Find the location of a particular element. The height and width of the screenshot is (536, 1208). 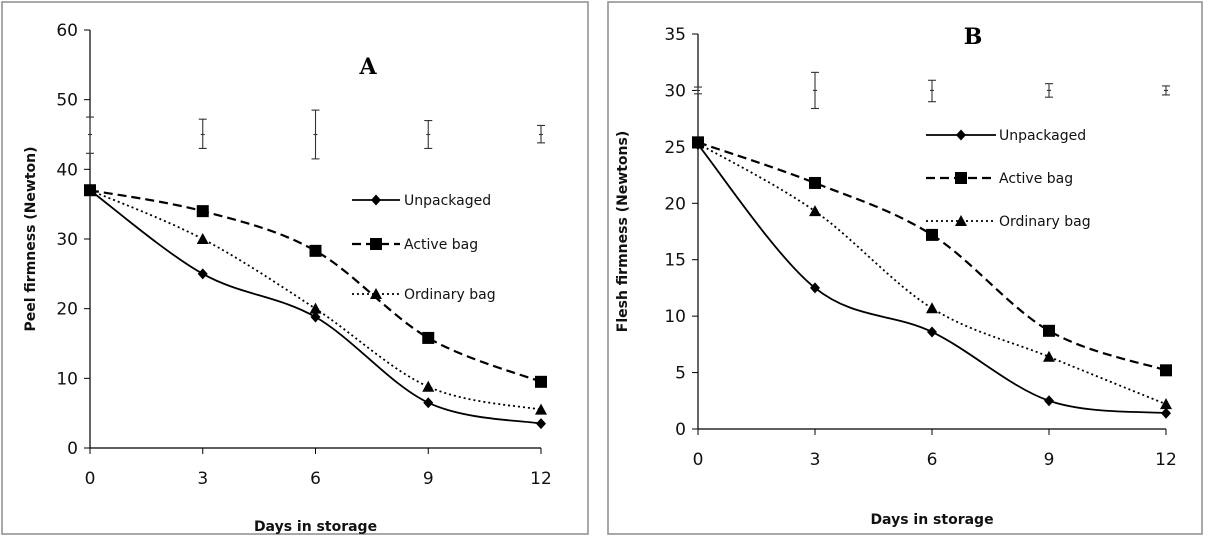

y-tick-label: 15 is located at coordinates (675, 261).